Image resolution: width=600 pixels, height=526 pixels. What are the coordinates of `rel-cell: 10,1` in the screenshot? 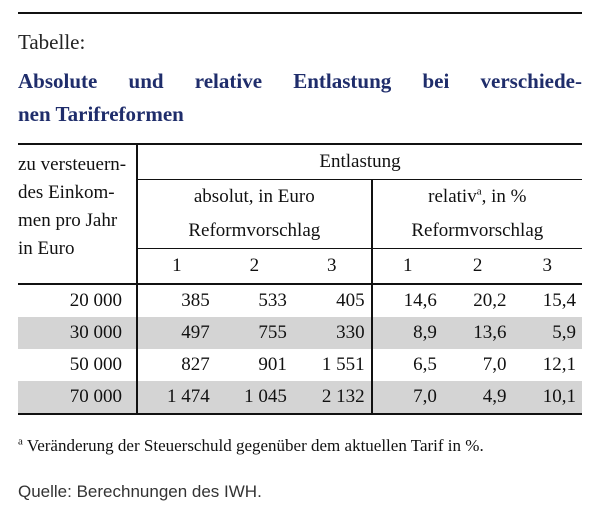 It's located at (547, 398).